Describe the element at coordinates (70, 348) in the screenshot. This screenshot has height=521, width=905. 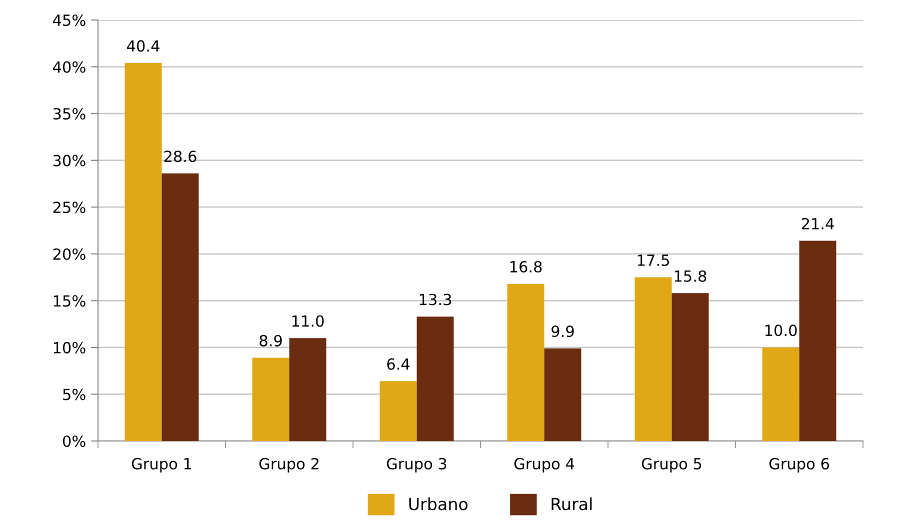
I see `y-tick-label: 10%` at that location.